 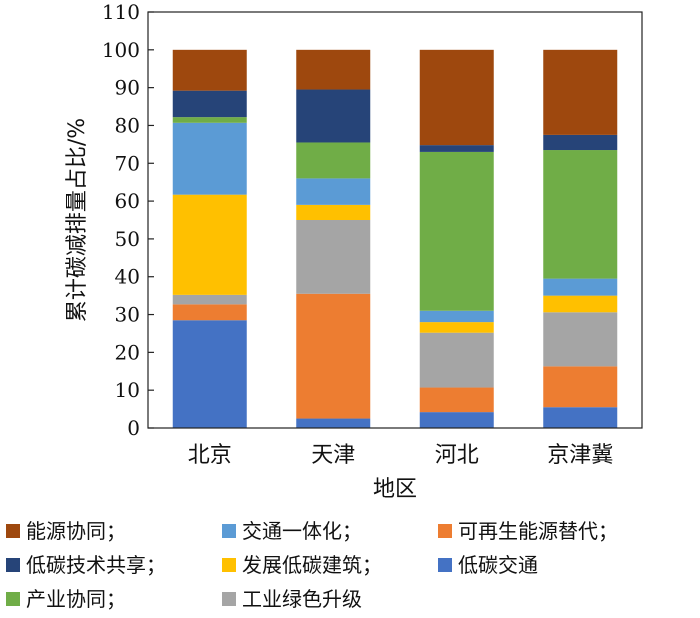 I want to click on y-tick-label: 30, so click(x=127, y=315).